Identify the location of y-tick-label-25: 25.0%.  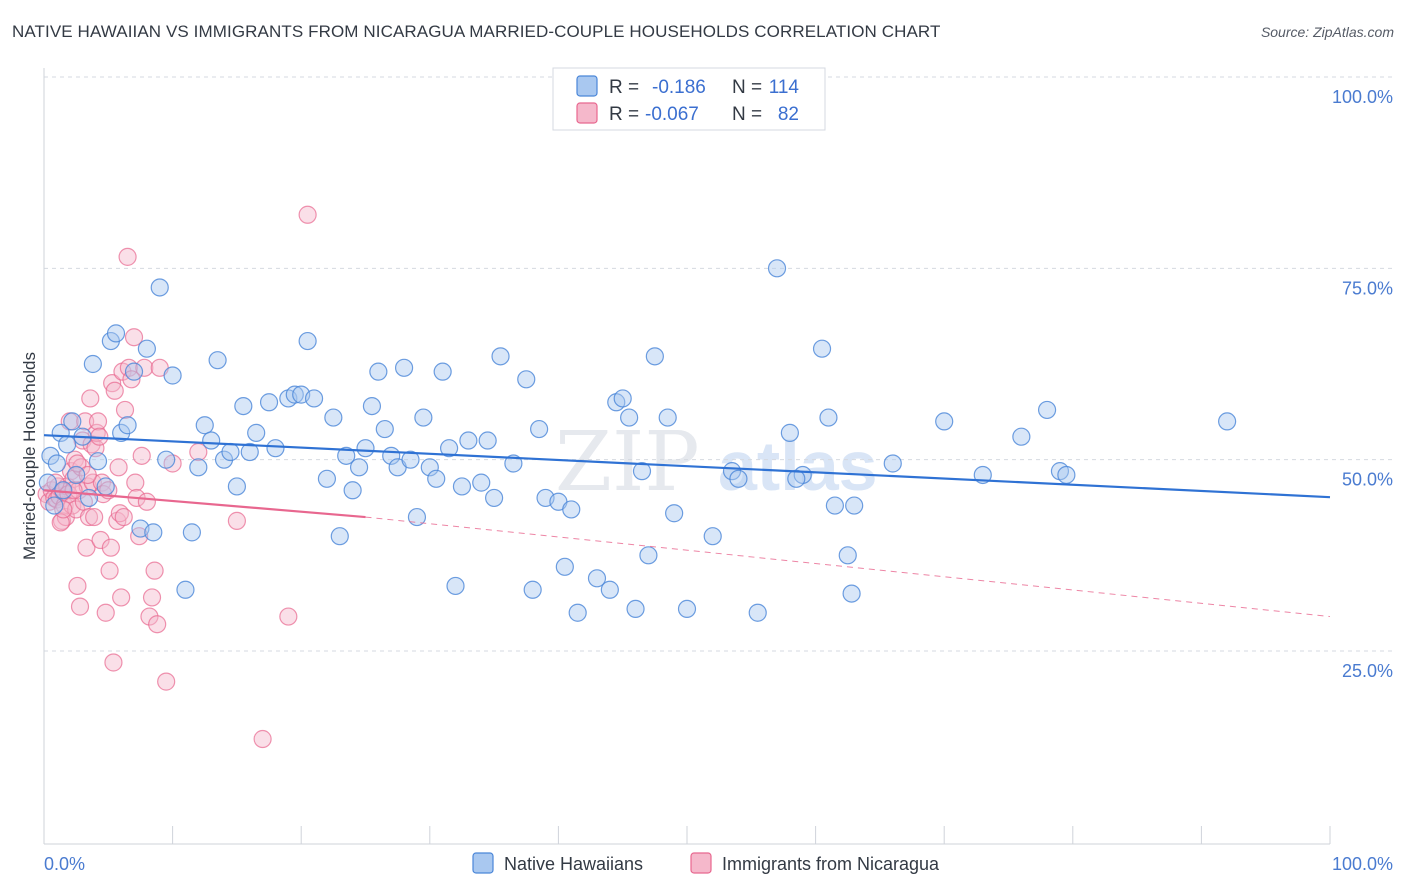
(1367, 671).